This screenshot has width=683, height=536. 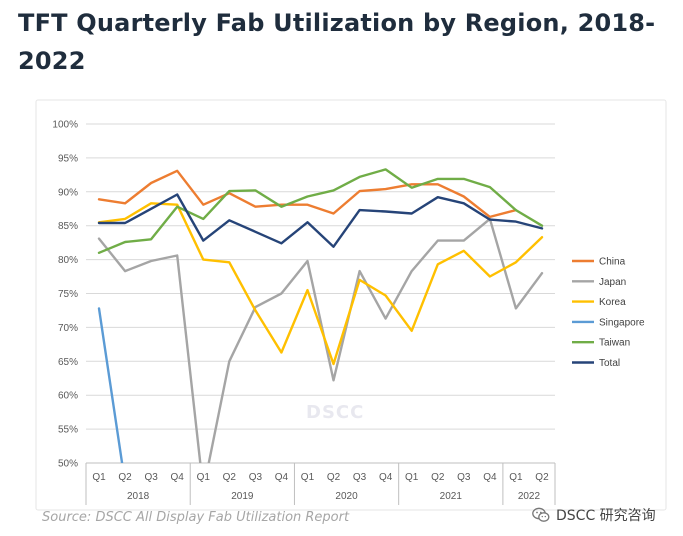 I want to click on legend-label-japan: Japan, so click(x=612, y=282).